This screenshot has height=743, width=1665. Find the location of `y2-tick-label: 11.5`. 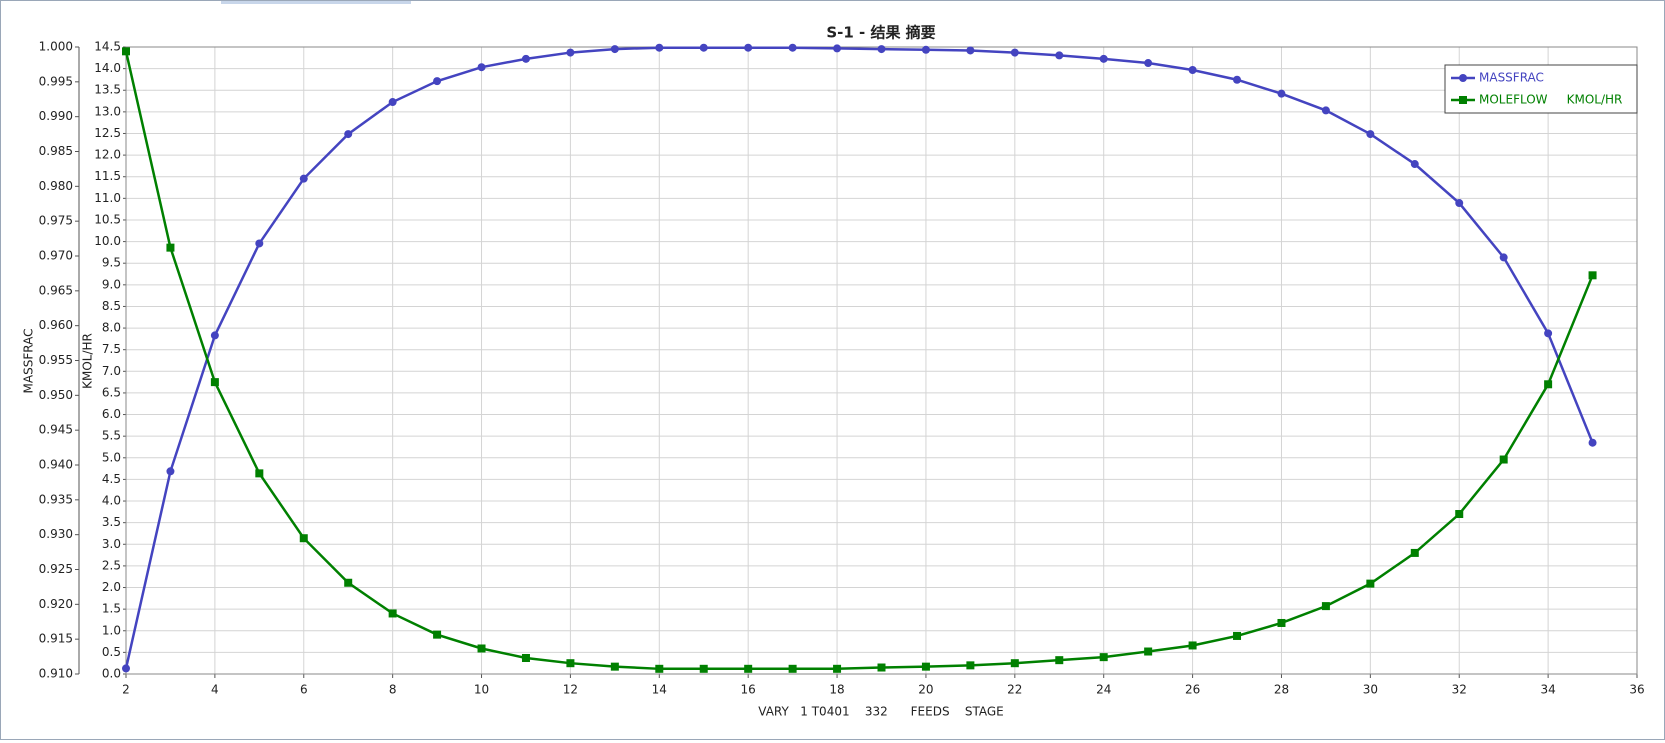

y2-tick-label: 11.5 is located at coordinates (107, 176).